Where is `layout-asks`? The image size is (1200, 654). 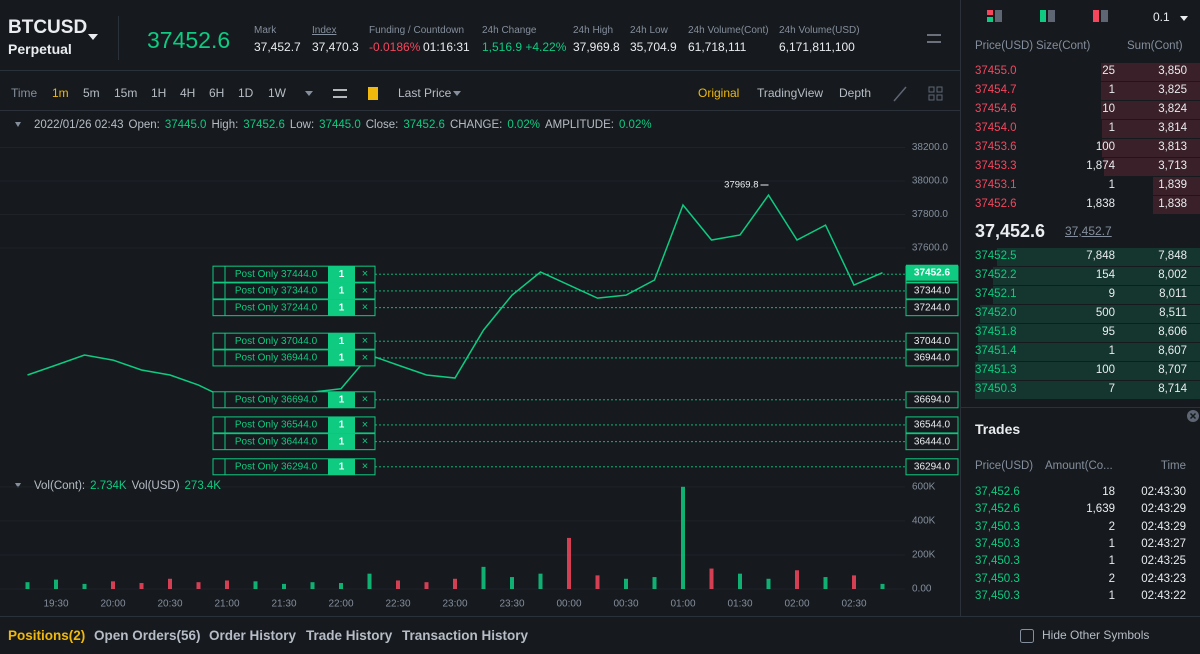
layout-asks is located at coordinates (1100, 16).